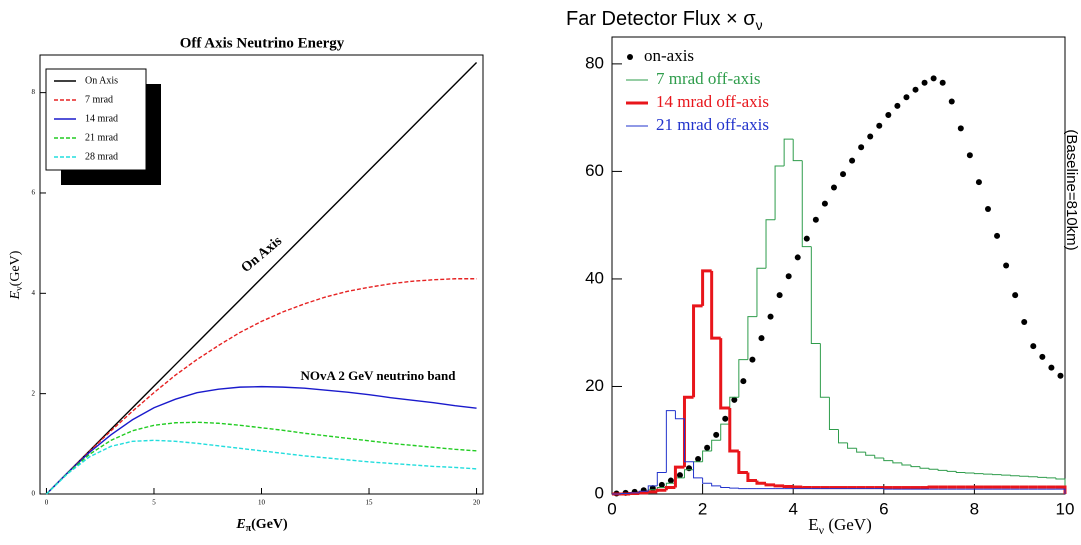 Image resolution: width=1081 pixels, height=545 pixels. Describe the element at coordinates (594, 62) in the screenshot. I see `y-tick-label: 80` at that location.